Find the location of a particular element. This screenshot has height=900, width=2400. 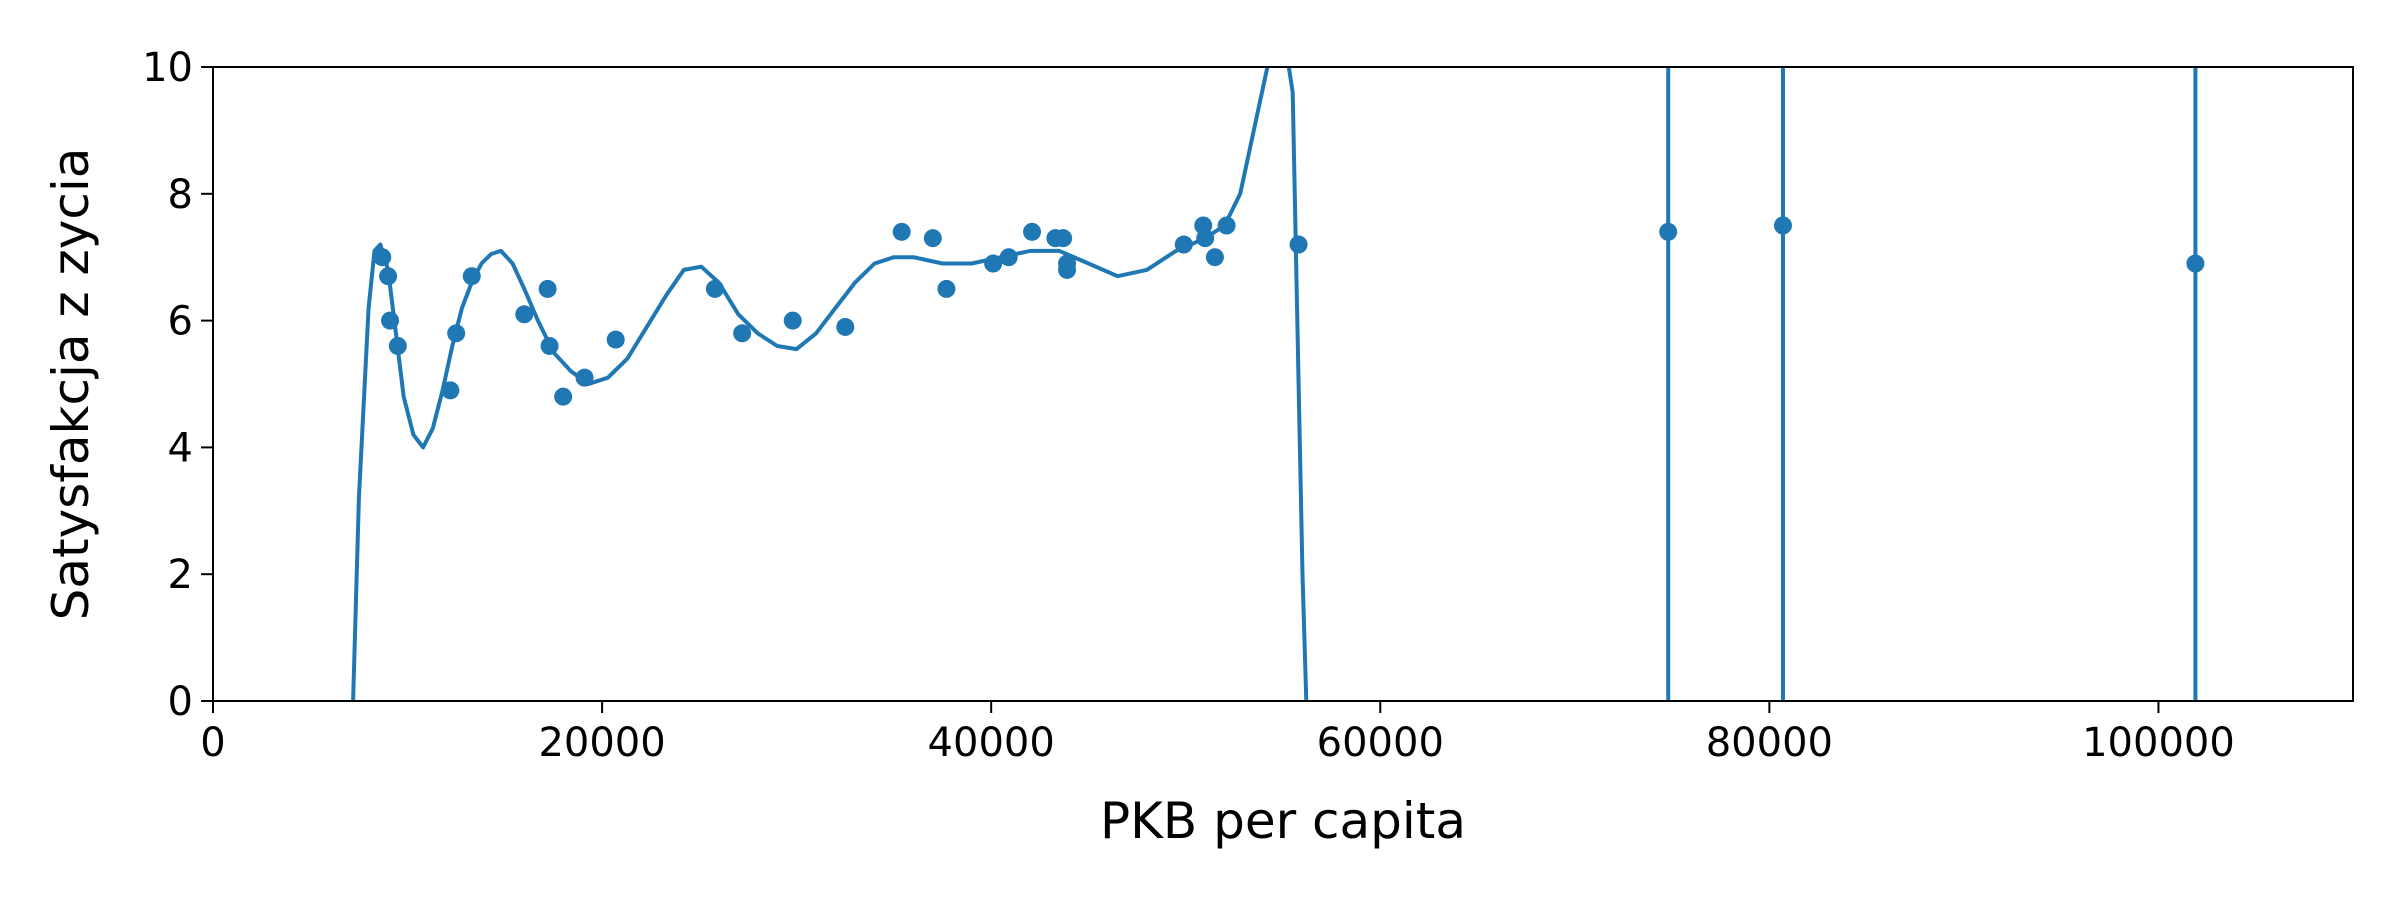

y-tick-label-1: 2 is located at coordinates (180, 575).